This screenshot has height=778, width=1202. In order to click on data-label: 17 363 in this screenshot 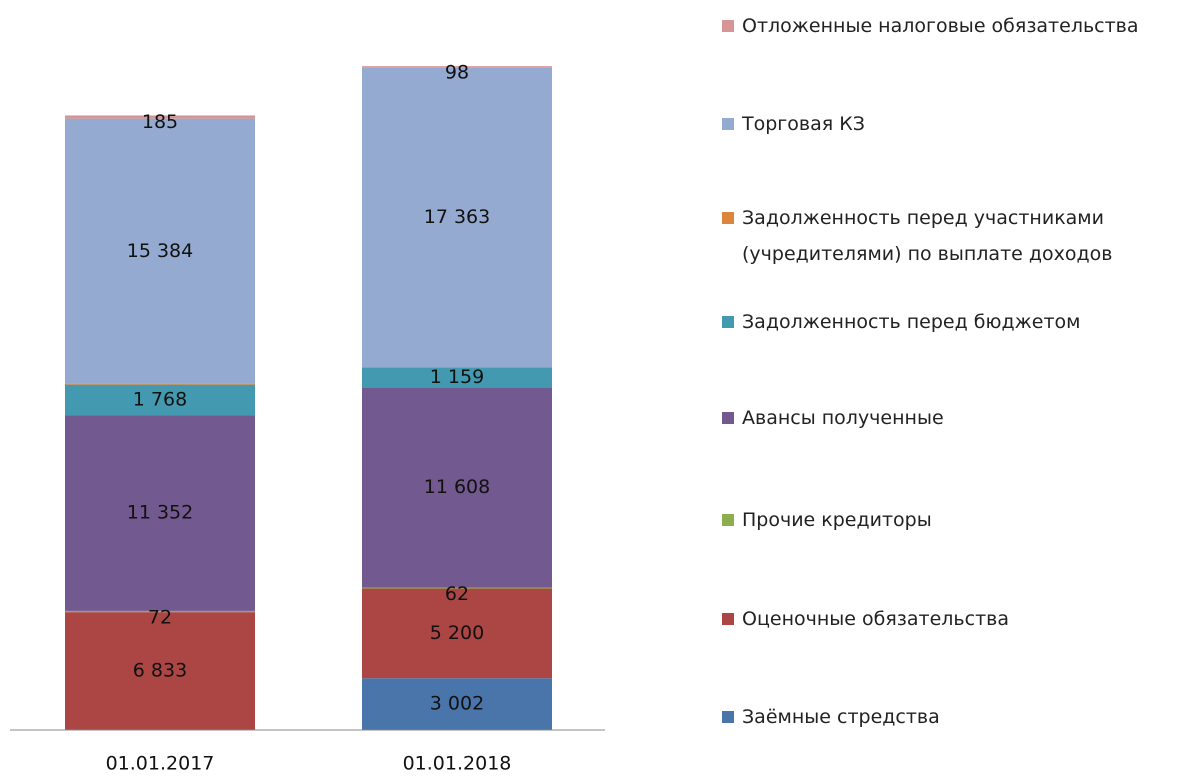, I will do `click(457, 217)`.